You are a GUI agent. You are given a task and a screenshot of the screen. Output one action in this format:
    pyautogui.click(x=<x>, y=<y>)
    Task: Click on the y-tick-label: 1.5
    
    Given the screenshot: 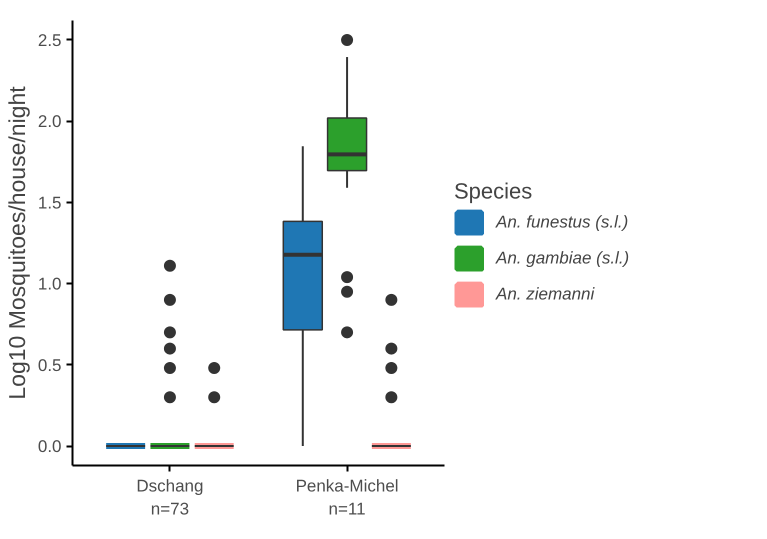 What is the action you would take?
    pyautogui.click(x=50, y=202)
    